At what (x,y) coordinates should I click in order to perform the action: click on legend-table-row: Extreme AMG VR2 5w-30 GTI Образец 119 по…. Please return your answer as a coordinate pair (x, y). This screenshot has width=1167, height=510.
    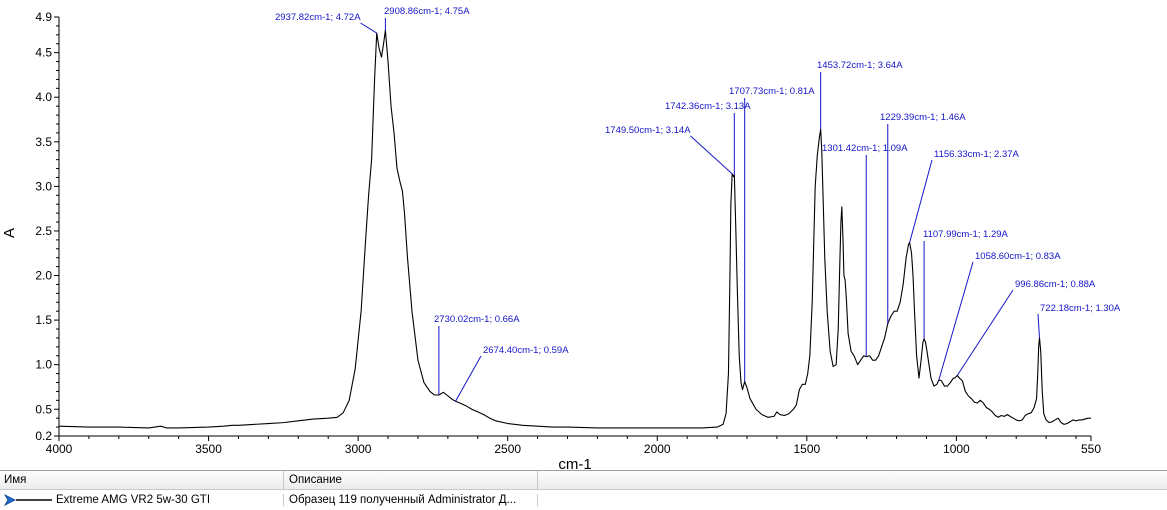
    Looking at the image, I should click on (583, 500).